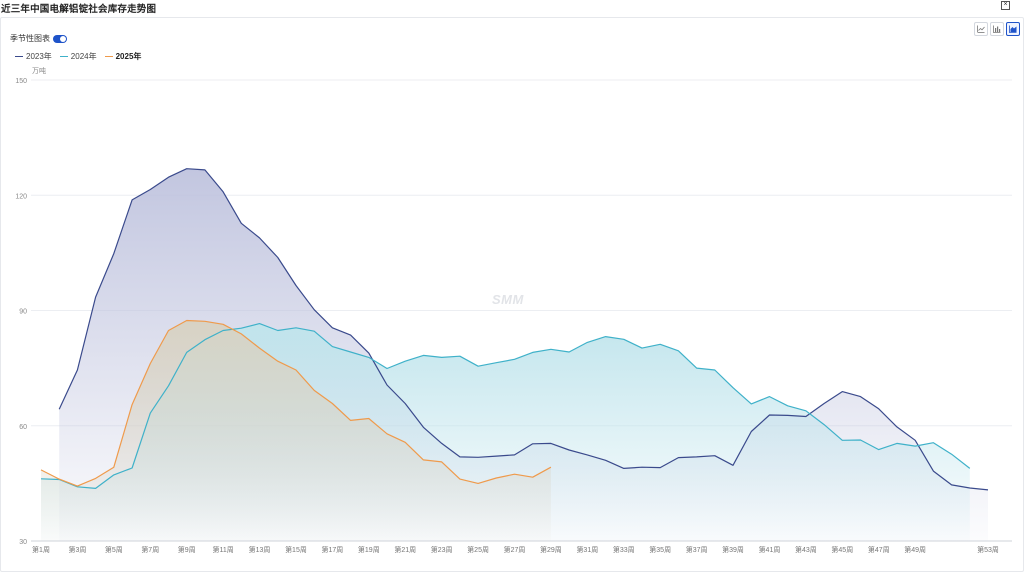  What do you see at coordinates (988, 549) in the screenshot?
I see `x-tick-label: 第53周` at bounding box center [988, 549].